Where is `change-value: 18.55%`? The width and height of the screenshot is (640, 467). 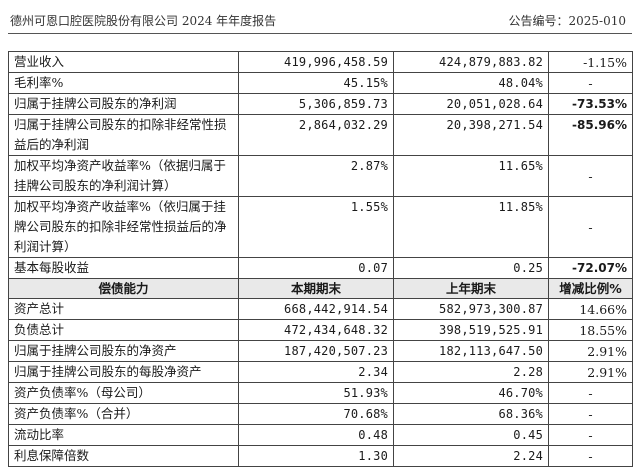 change-value: 18.55% is located at coordinates (590, 330).